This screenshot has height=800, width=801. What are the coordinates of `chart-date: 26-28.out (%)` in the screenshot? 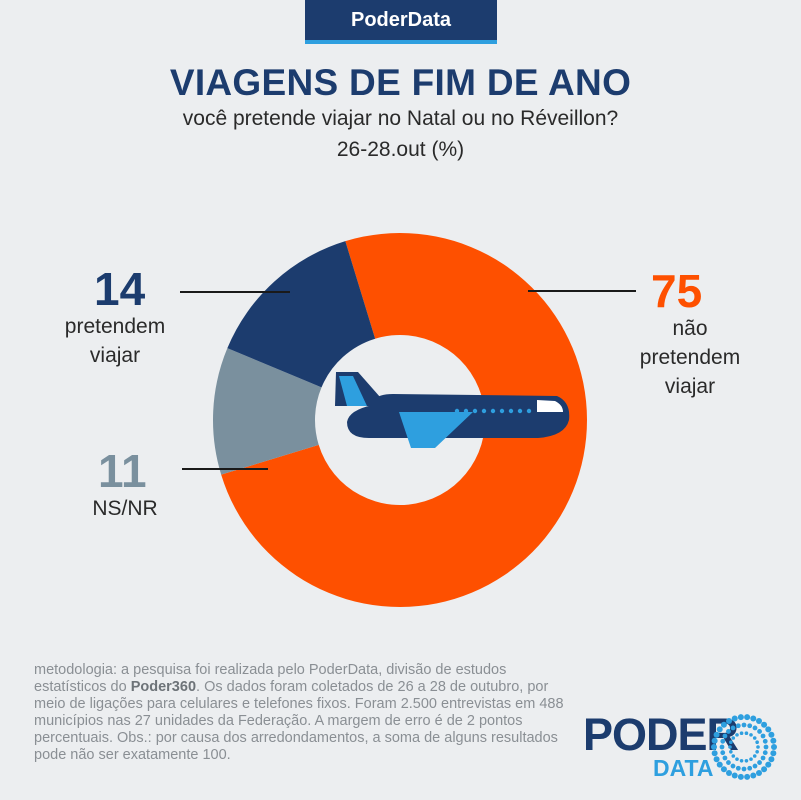 It's located at (400, 149).